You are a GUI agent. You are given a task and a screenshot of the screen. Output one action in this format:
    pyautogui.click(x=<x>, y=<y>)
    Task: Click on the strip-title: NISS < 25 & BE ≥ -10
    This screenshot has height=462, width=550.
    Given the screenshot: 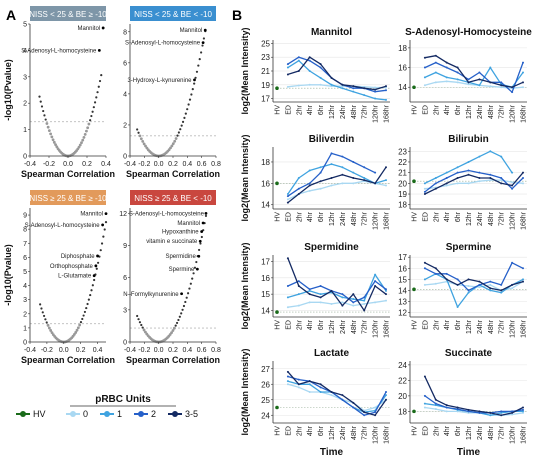 What is the action you would take?
    pyautogui.click(x=68, y=14)
    